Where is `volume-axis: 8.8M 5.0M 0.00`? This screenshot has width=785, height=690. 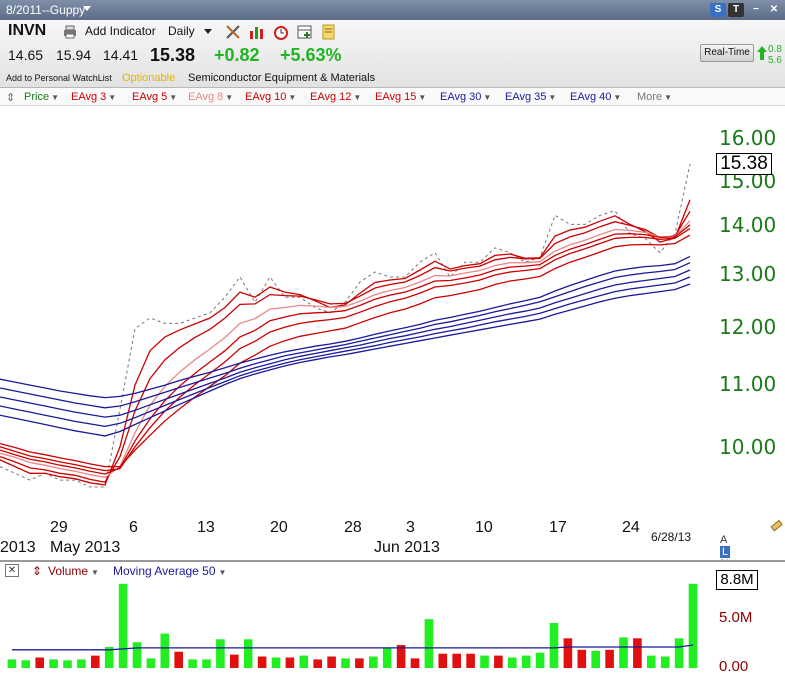 volume-axis: 8.8M 5.0M 0.00 is located at coordinates (750, 623).